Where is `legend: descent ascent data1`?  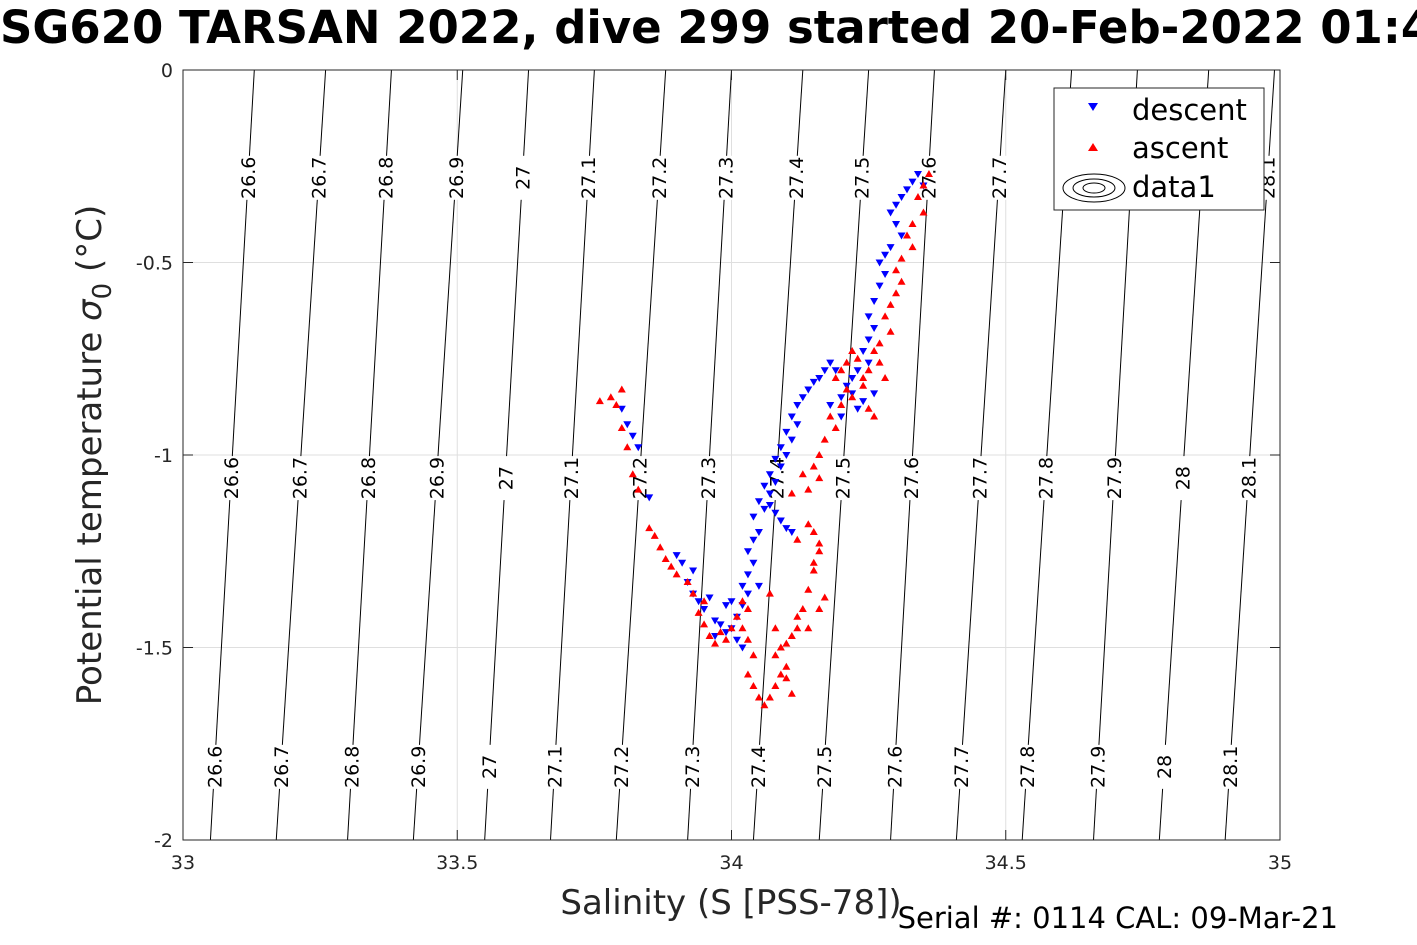 legend: descent ascent data1 is located at coordinates (1159, 149).